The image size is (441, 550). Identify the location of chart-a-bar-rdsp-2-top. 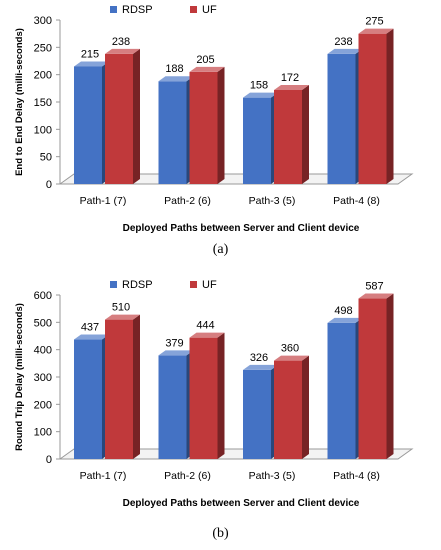
(176, 79).